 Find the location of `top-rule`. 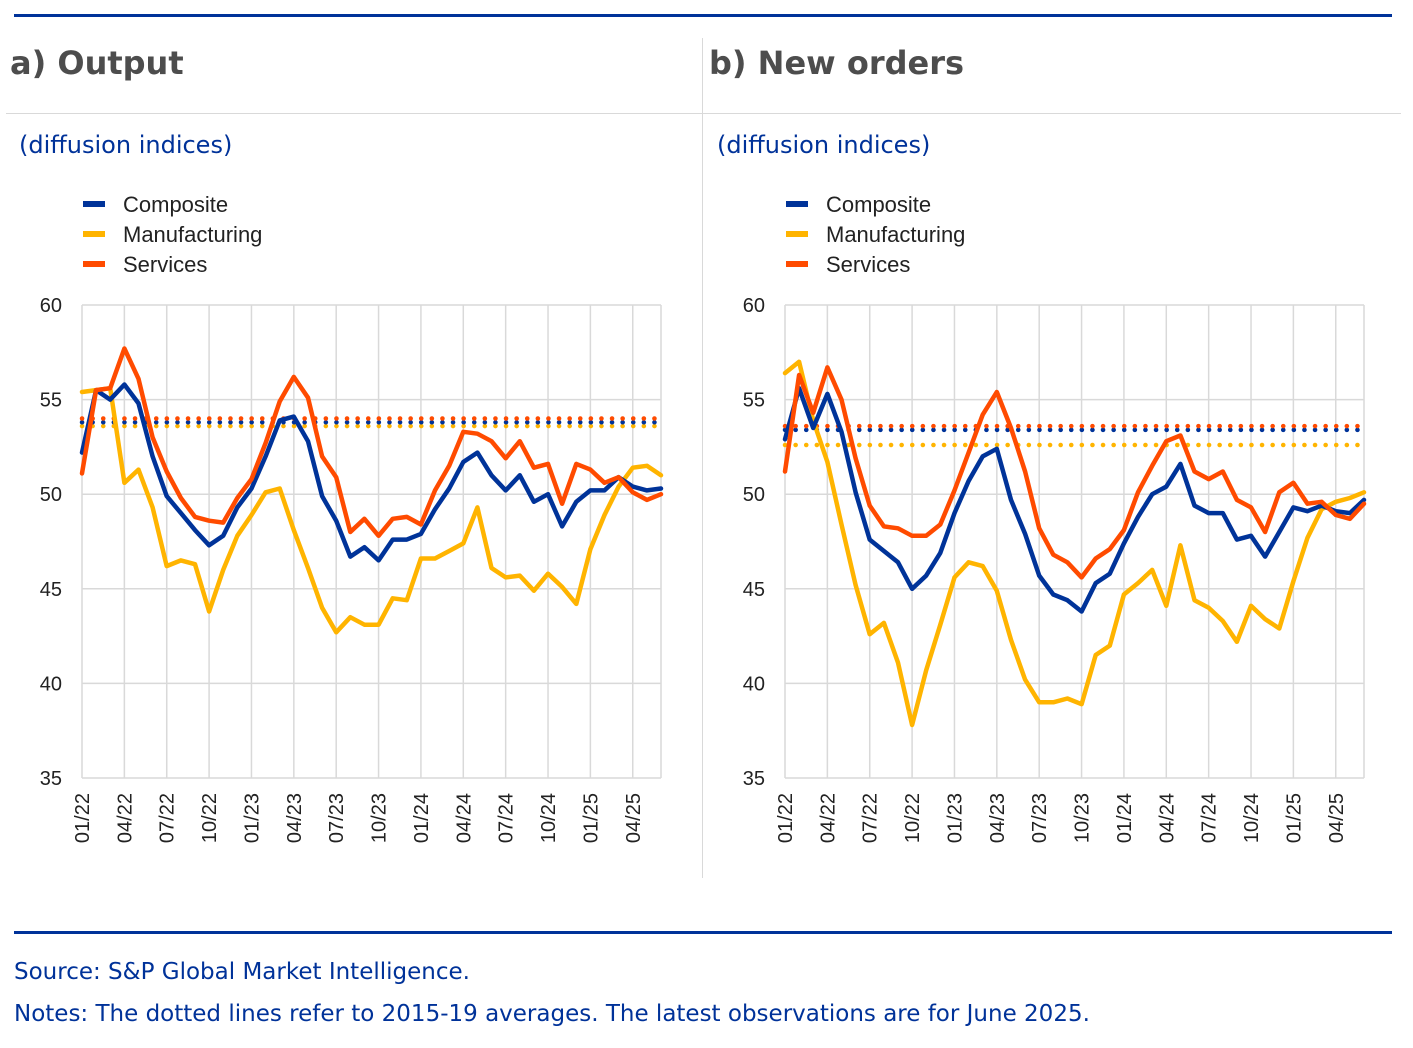

top-rule is located at coordinates (703, 15).